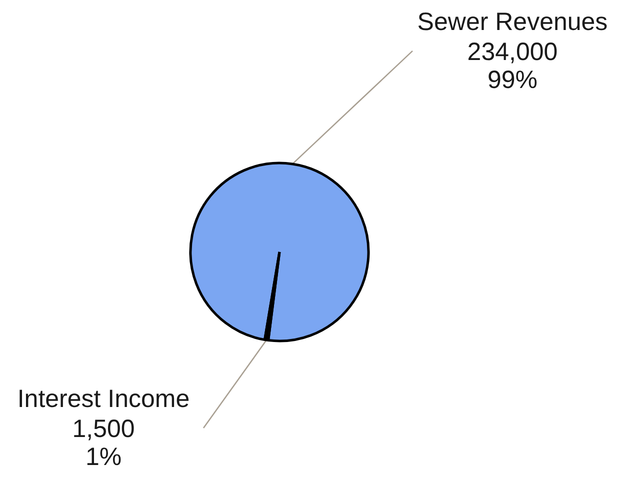 This screenshot has width=618, height=479. Describe the element at coordinates (103, 399) in the screenshot. I see `slice-label: Interest Income` at that location.